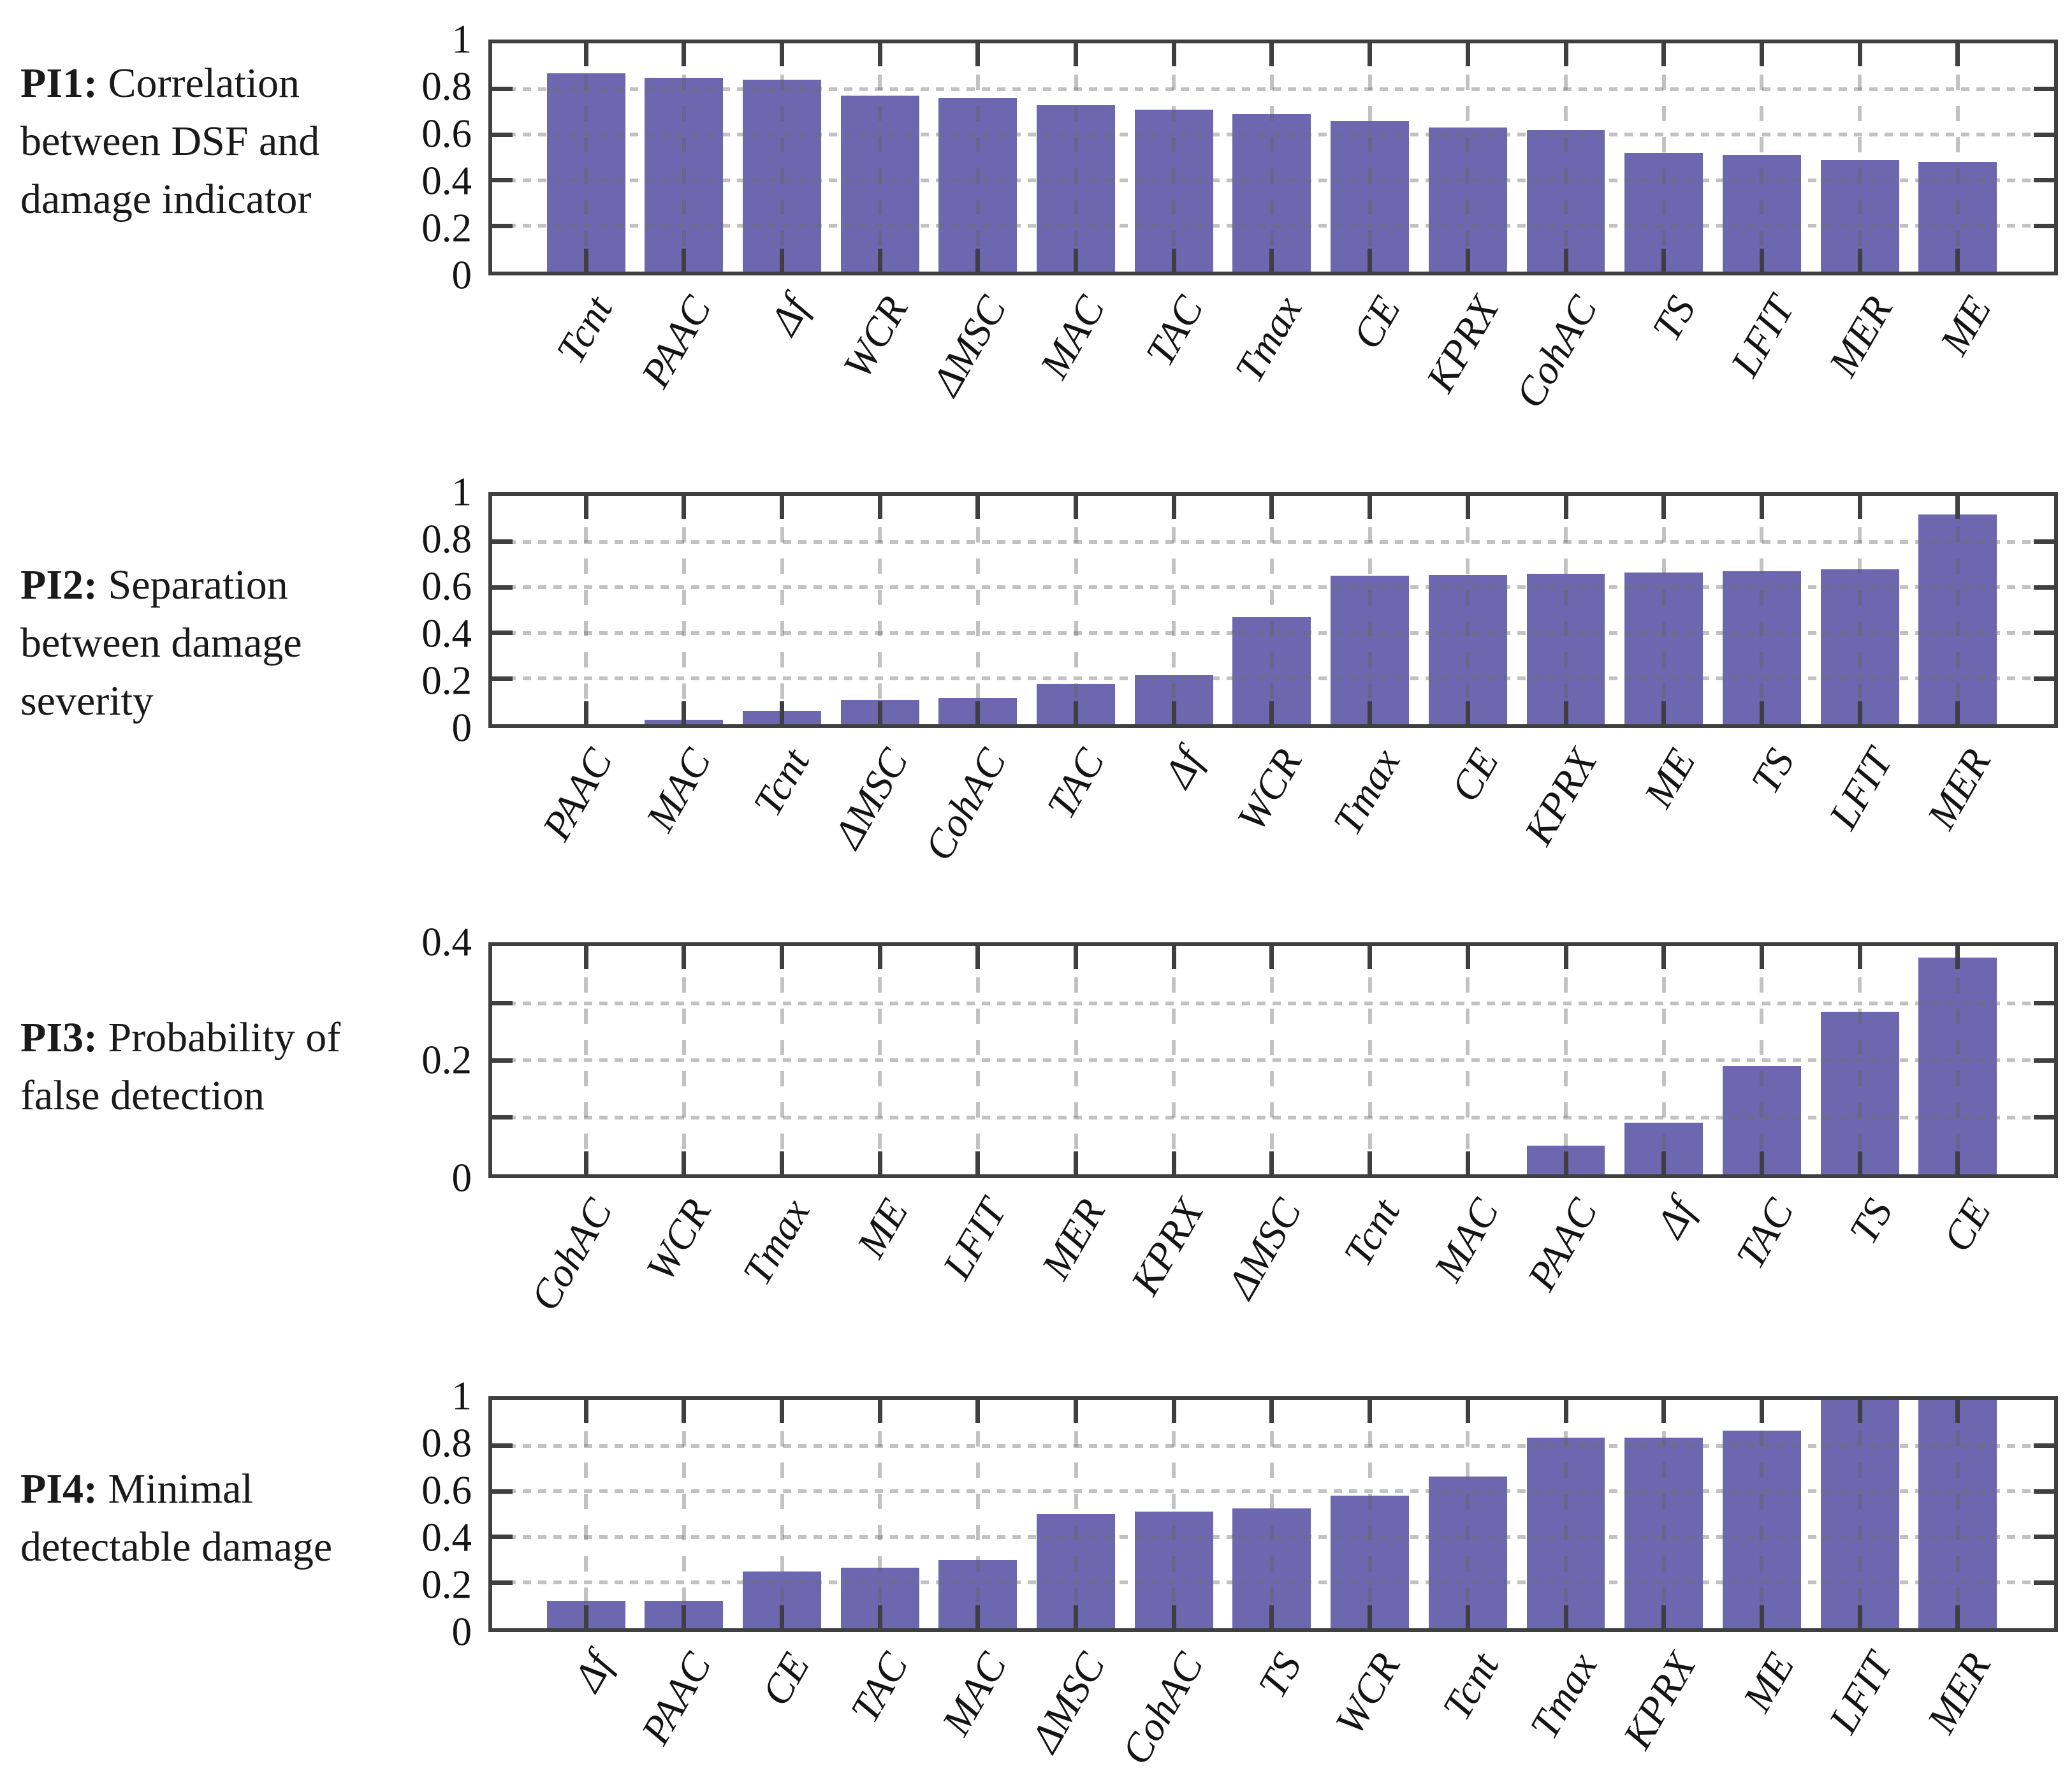  I want to click on panel-pi2-caption-text: Separation between damage severity, so click(161, 643).